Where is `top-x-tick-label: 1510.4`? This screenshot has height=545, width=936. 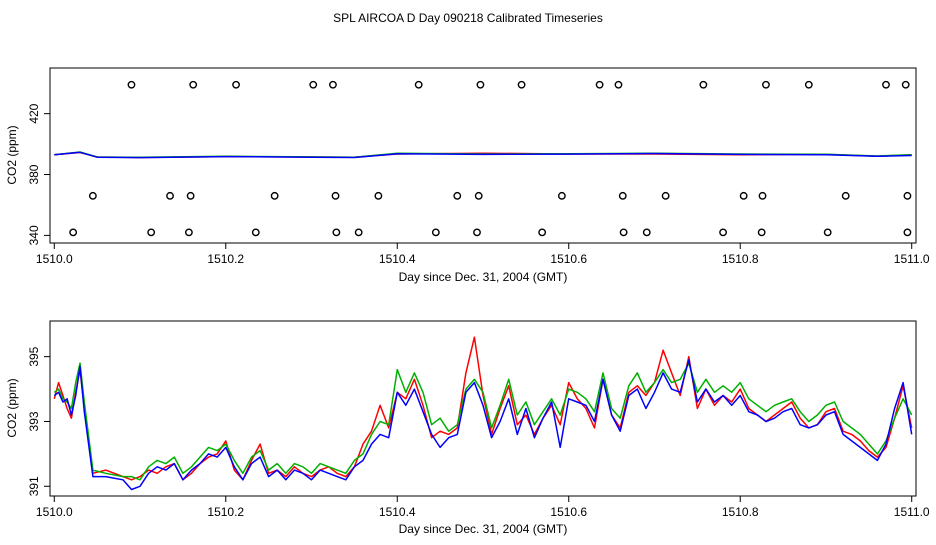
top-x-tick-label: 1510.4 is located at coordinates (397, 259).